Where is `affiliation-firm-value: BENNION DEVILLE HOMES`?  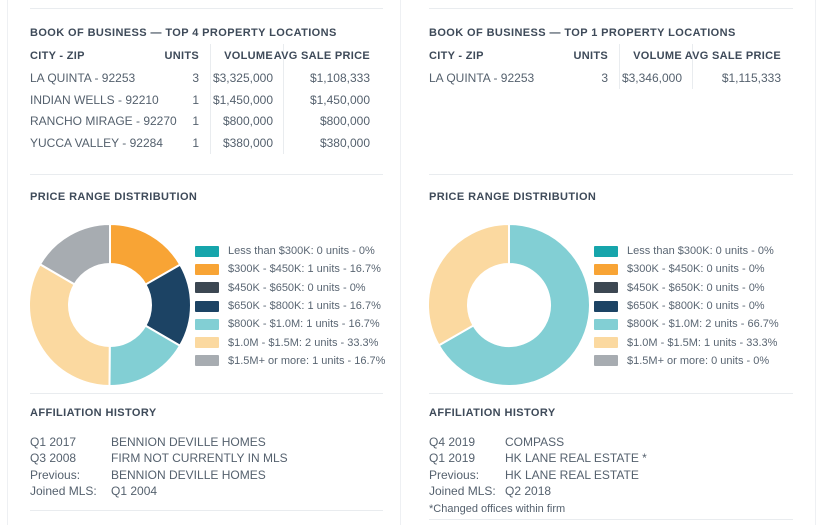
affiliation-firm-value: BENNION DEVILLE HOMES is located at coordinates (188, 474).